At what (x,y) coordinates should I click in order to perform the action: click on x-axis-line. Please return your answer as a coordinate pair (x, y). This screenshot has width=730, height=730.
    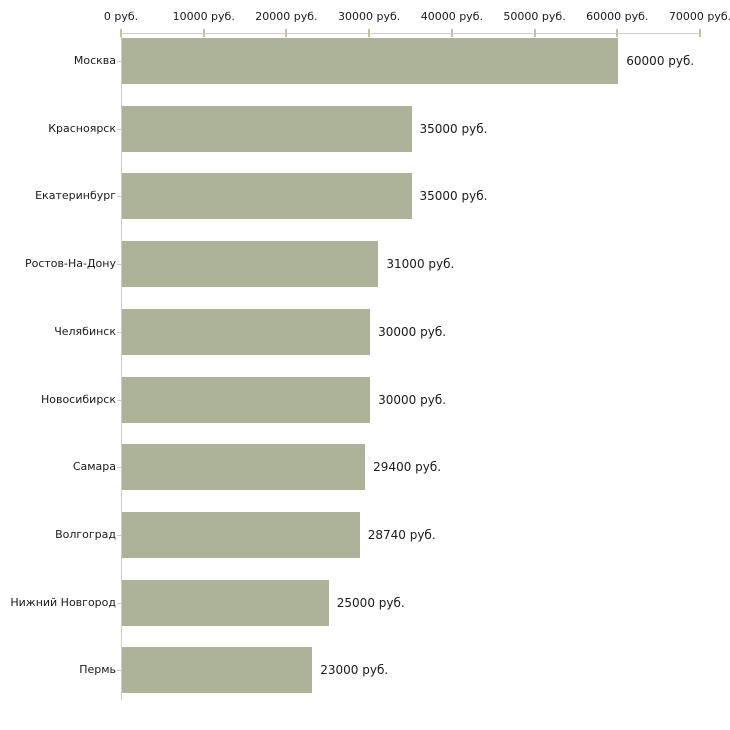
    Looking at the image, I should click on (410, 33).